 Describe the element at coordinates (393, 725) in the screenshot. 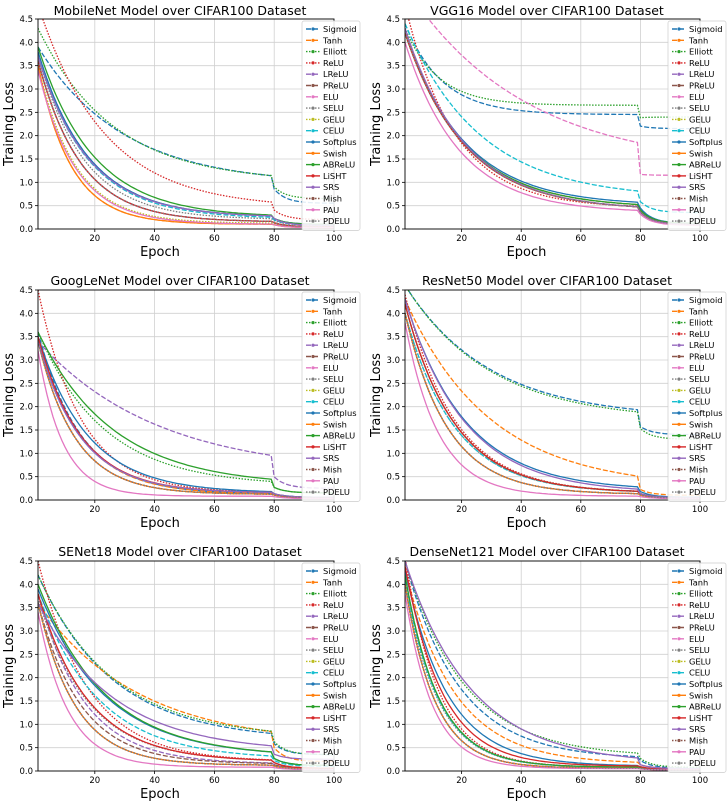

I see `y-tick-label: 1.0` at that location.